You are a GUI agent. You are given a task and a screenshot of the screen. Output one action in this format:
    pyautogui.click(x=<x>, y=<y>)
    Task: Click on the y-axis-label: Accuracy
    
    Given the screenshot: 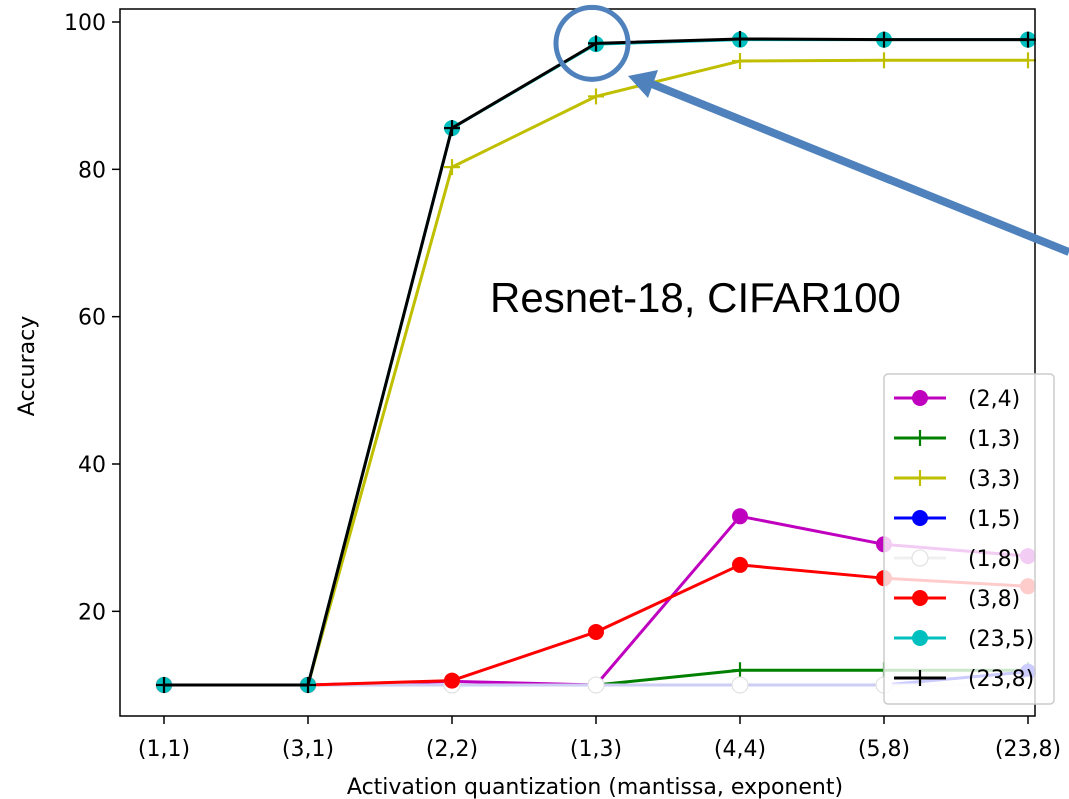 What is the action you would take?
    pyautogui.click(x=27, y=366)
    